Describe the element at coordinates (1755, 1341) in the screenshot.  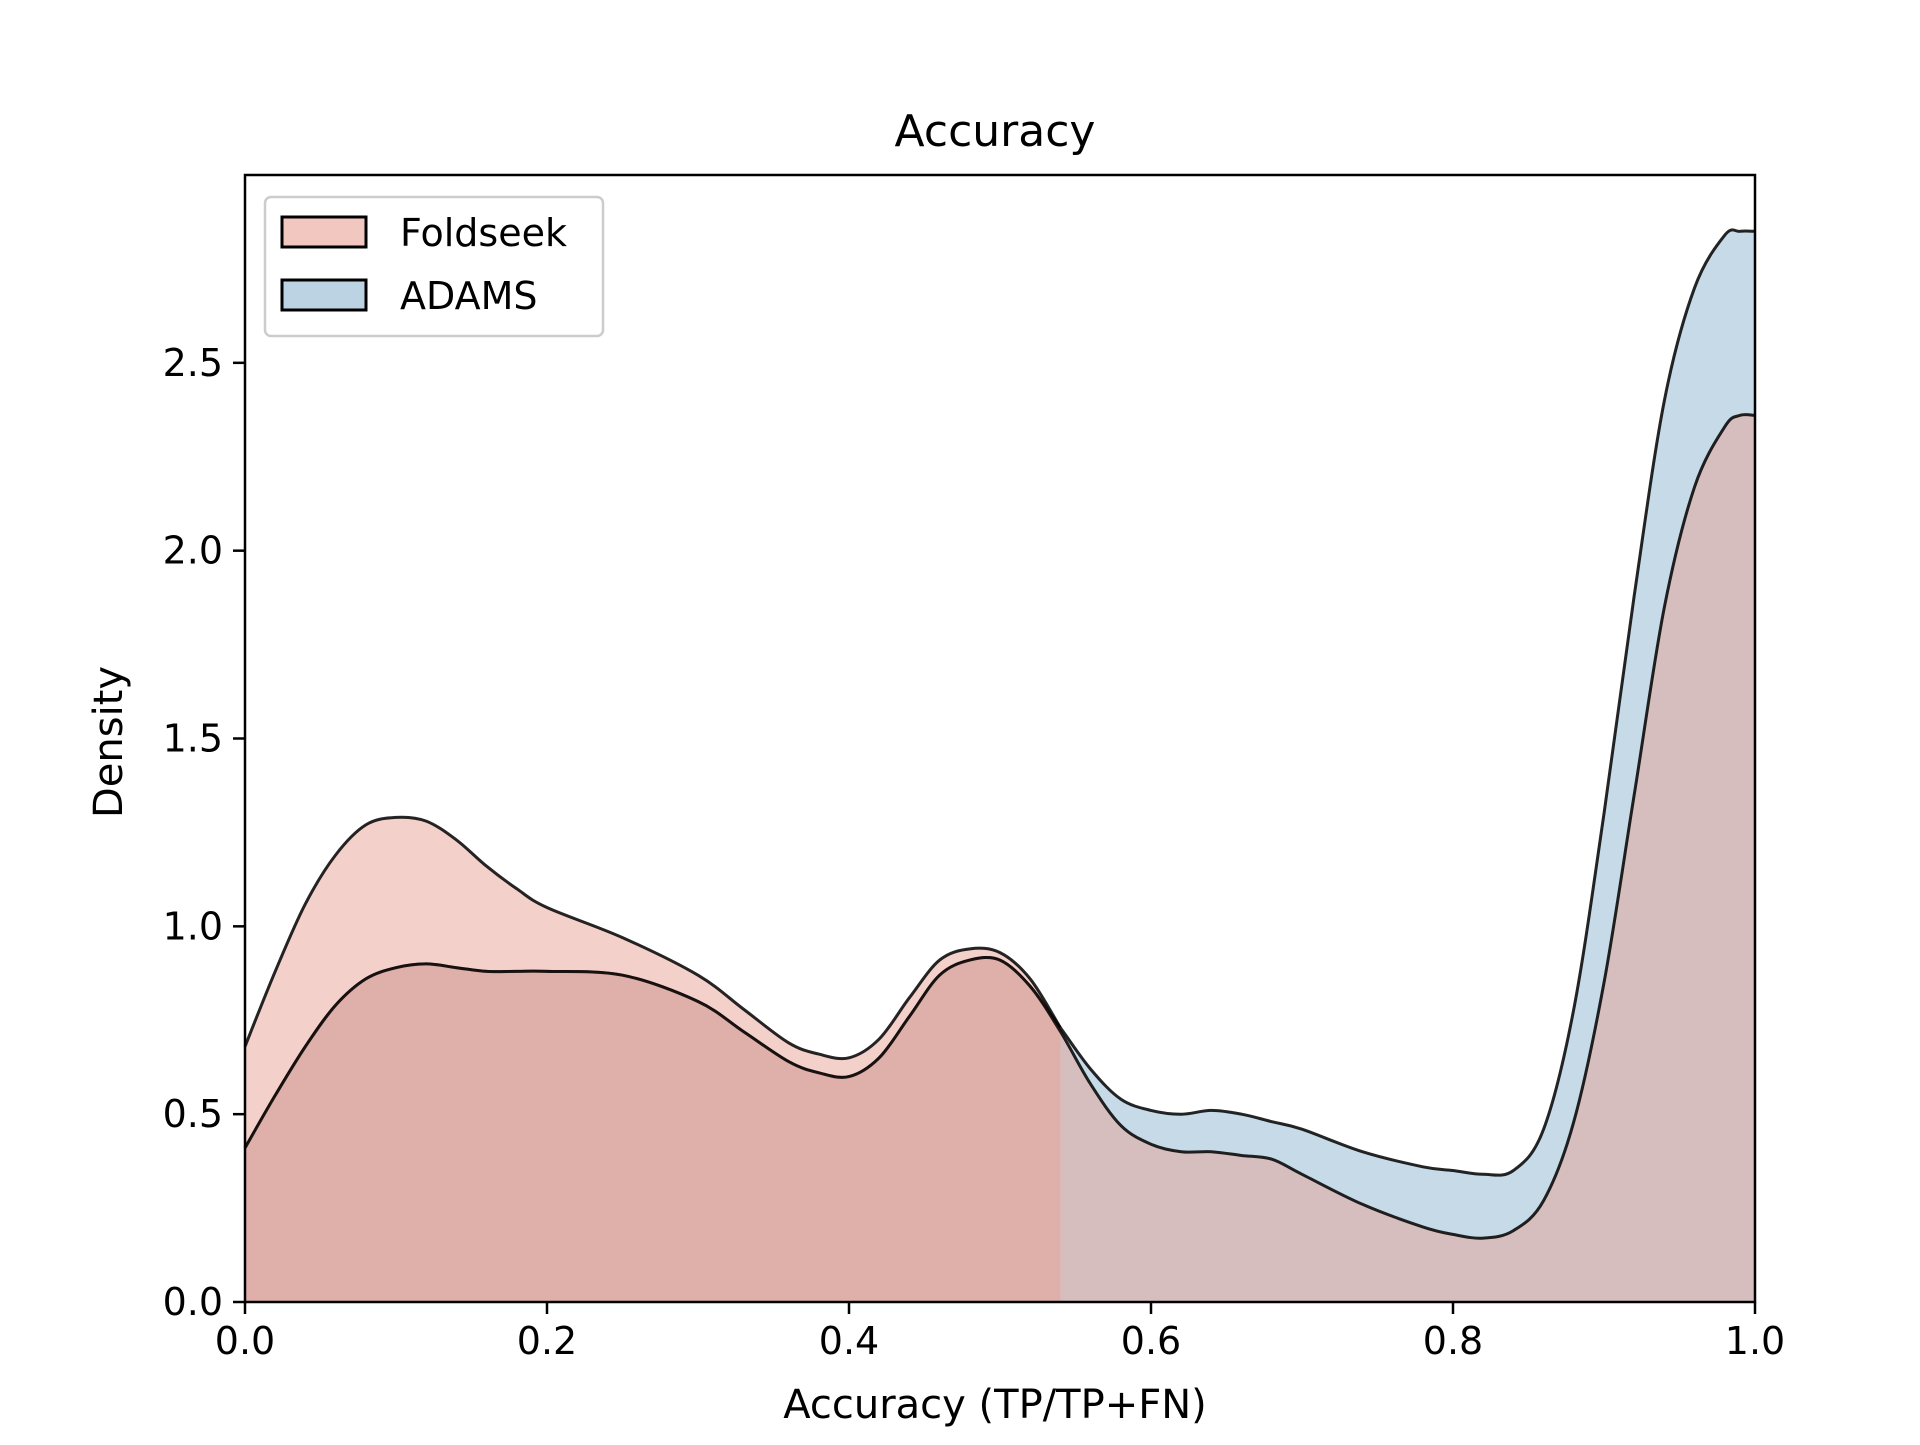
I see `x-tick-label: 1.0` at that location.